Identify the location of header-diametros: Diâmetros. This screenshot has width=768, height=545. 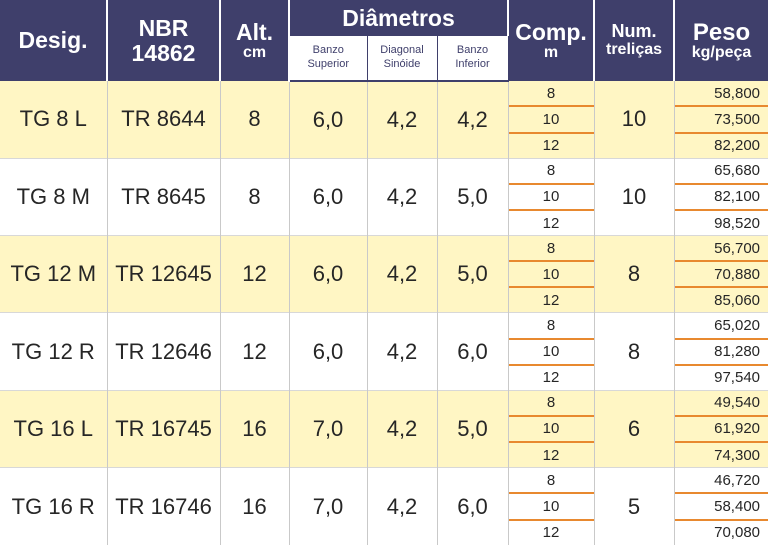
(399, 18).